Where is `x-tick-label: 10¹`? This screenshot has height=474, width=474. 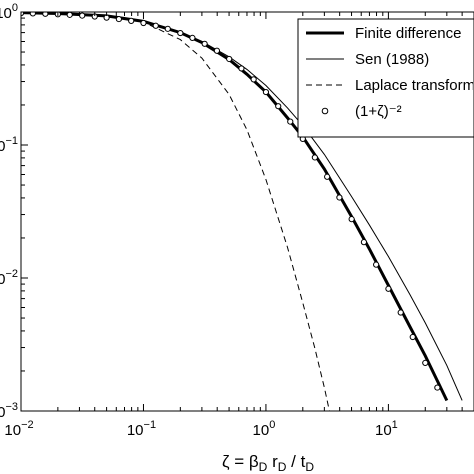
x-tick-label: 10¹ is located at coordinates (386, 429).